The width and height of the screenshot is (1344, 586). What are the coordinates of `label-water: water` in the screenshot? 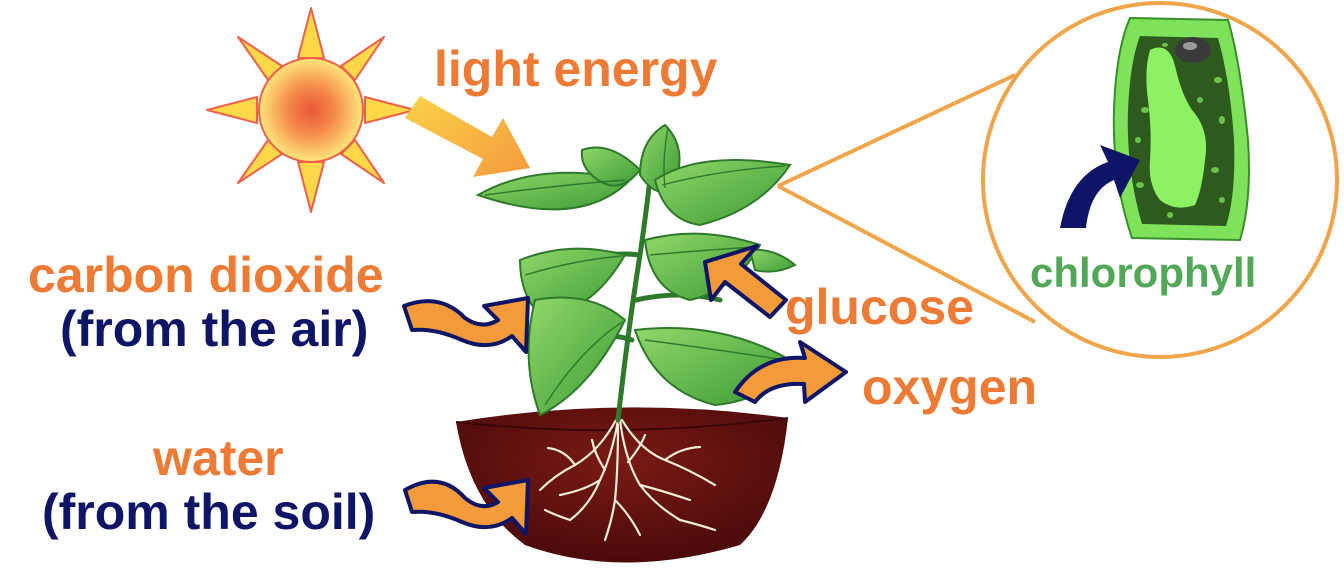 It's located at (218, 458).